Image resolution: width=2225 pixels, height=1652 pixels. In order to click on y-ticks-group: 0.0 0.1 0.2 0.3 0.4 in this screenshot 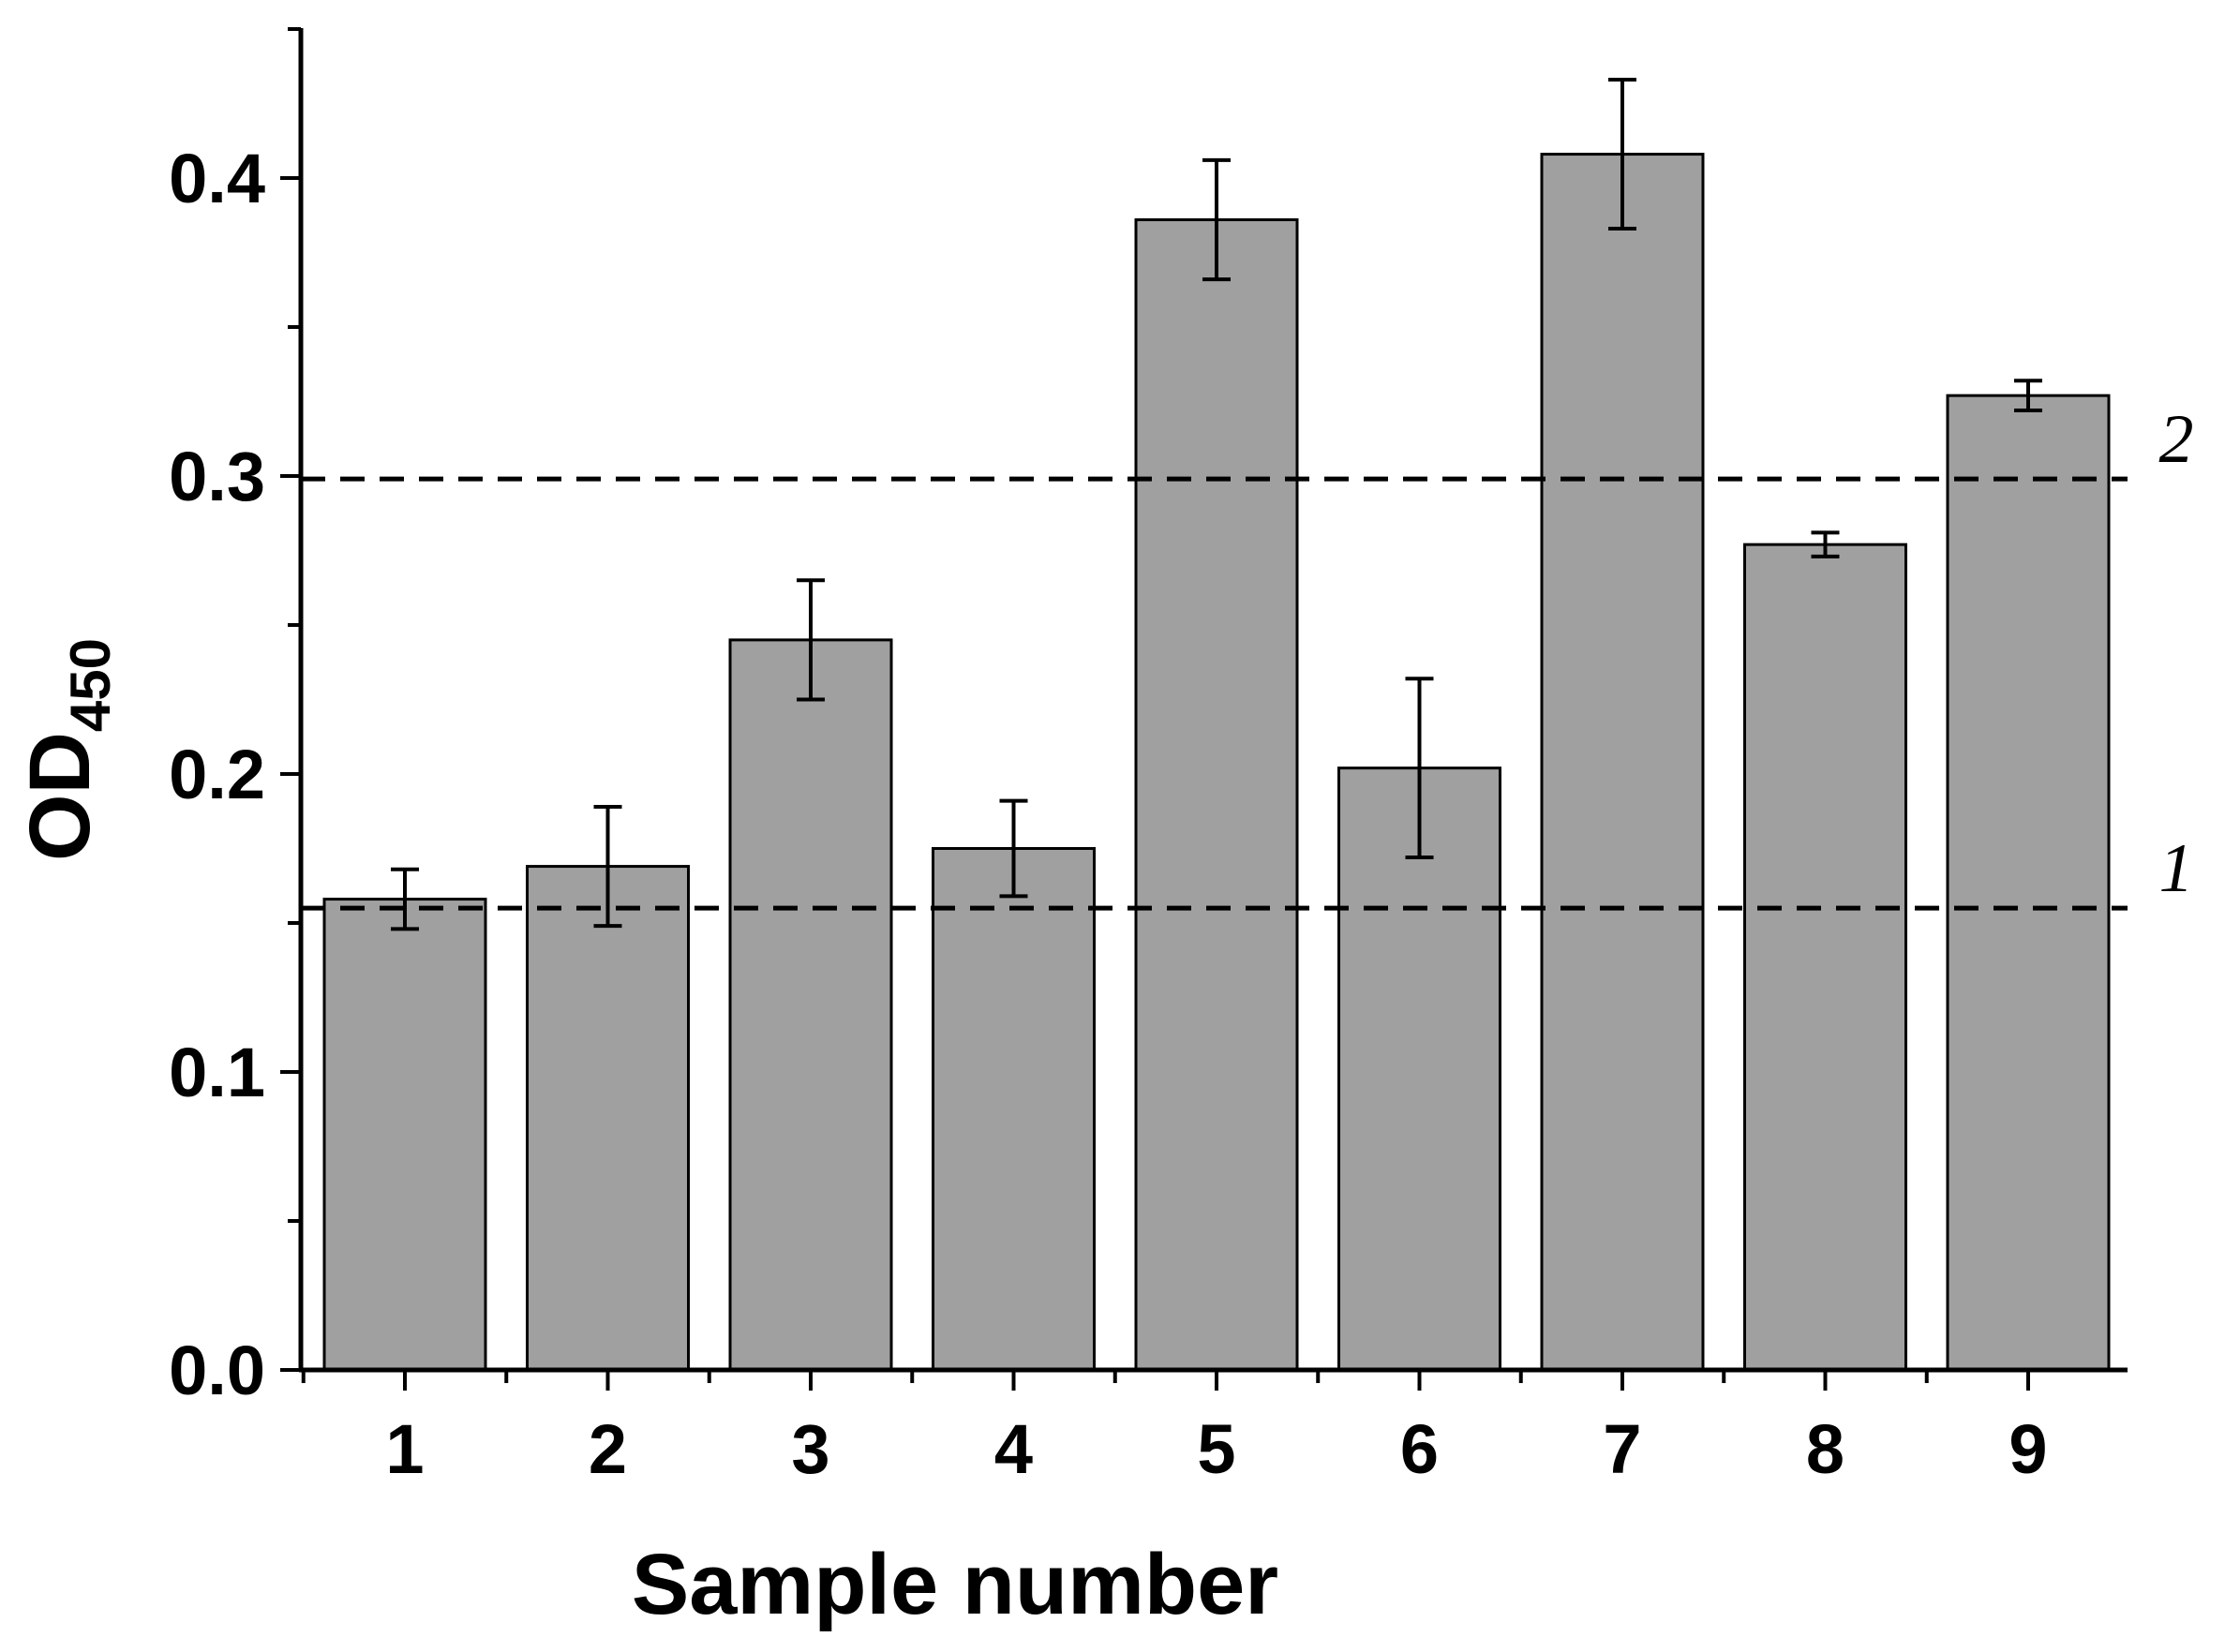, I will do `click(235, 718)`.